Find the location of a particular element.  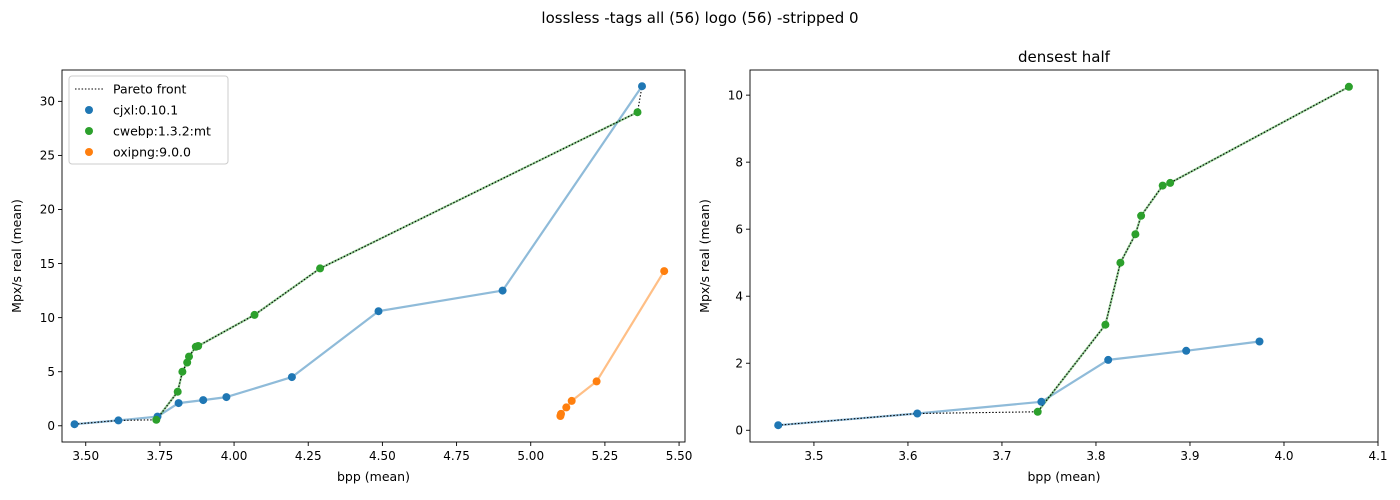

y-tick-label-3: 6 is located at coordinates (739, 229).